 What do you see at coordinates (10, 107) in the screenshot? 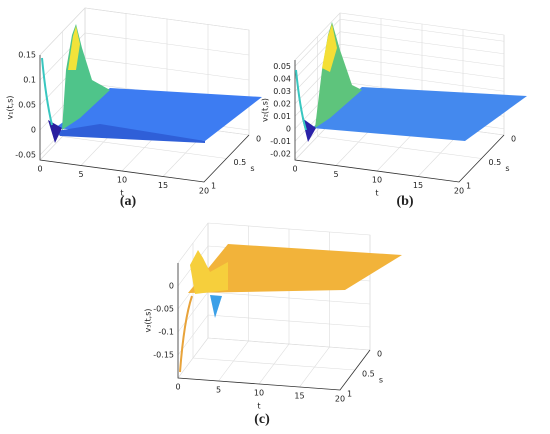
I see `z-axis-label: v₁(t,s)` at bounding box center [10, 107].